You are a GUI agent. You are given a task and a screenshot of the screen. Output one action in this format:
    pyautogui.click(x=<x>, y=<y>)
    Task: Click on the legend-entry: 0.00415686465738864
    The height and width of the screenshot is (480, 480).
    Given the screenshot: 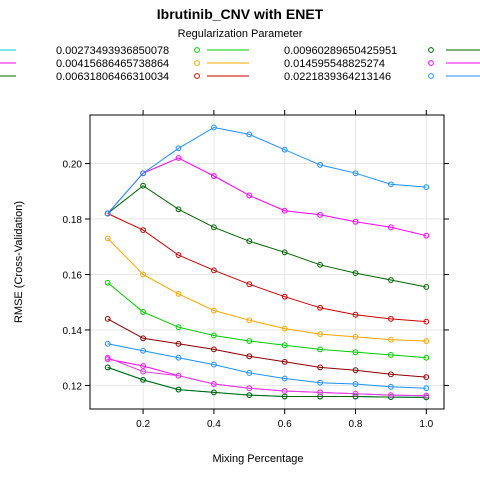 What is the action you would take?
    pyautogui.click(x=124, y=64)
    